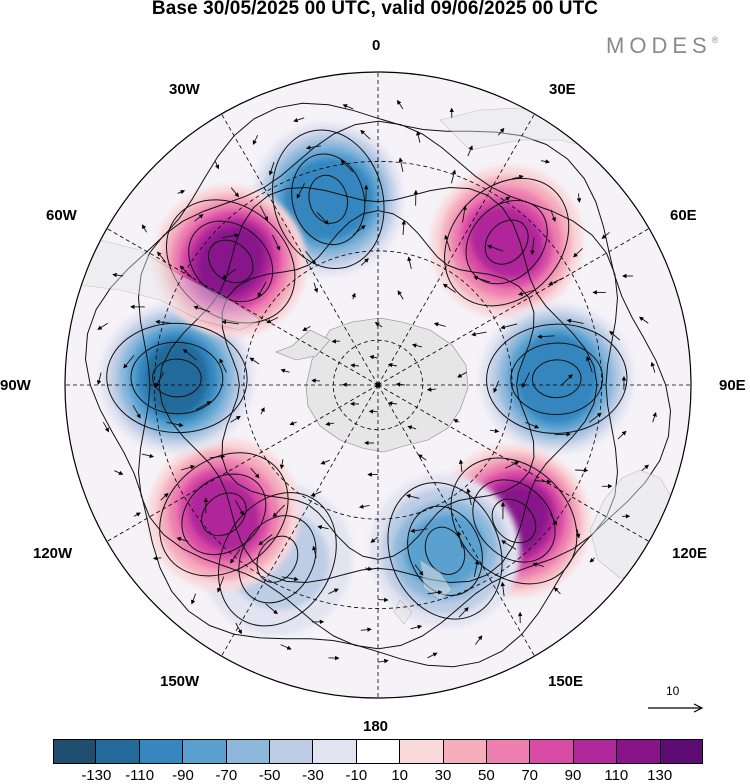 Image resolution: width=750 pixels, height=784 pixels. Describe the element at coordinates (689, 553) in the screenshot. I see `lon-label-120e: 120E` at that location.